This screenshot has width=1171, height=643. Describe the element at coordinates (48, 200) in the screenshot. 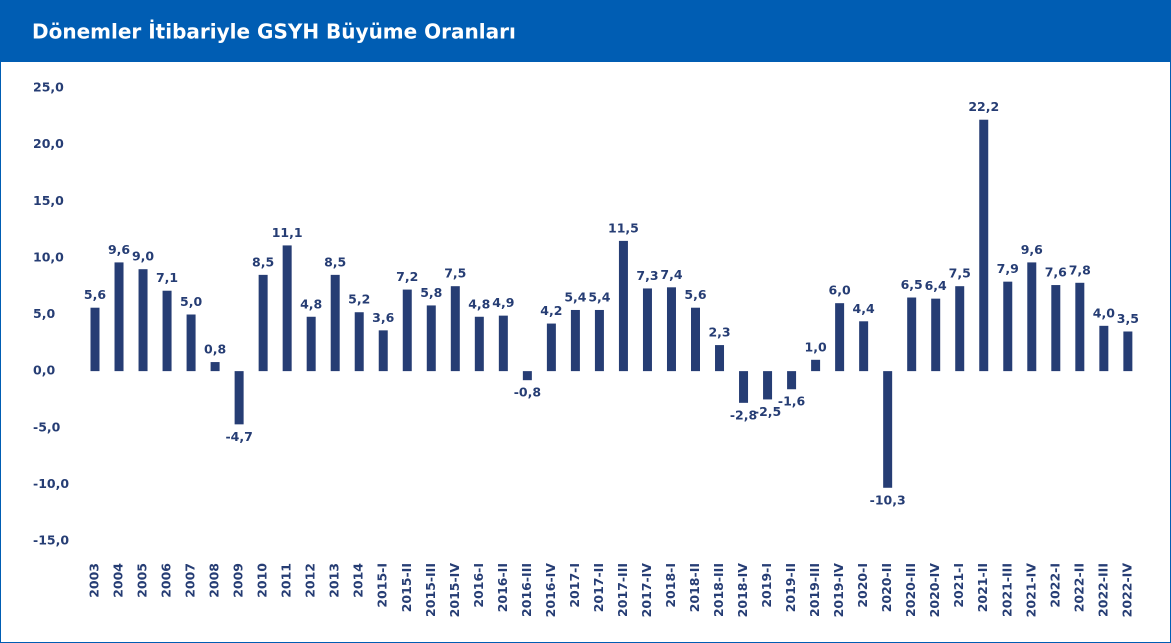

I see `y-tick-label: 15,0` at that location.